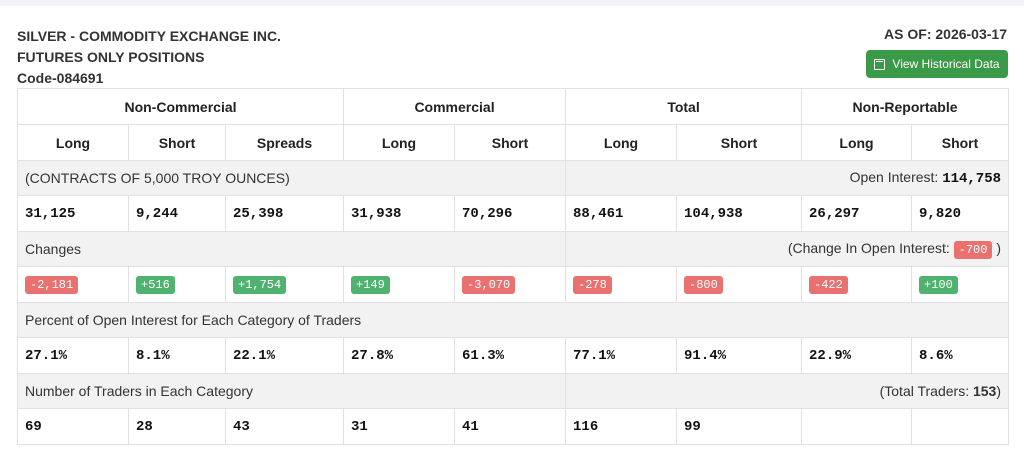 The width and height of the screenshot is (1024, 473). I want to click on col-noncomm-long: Long, so click(73, 142).